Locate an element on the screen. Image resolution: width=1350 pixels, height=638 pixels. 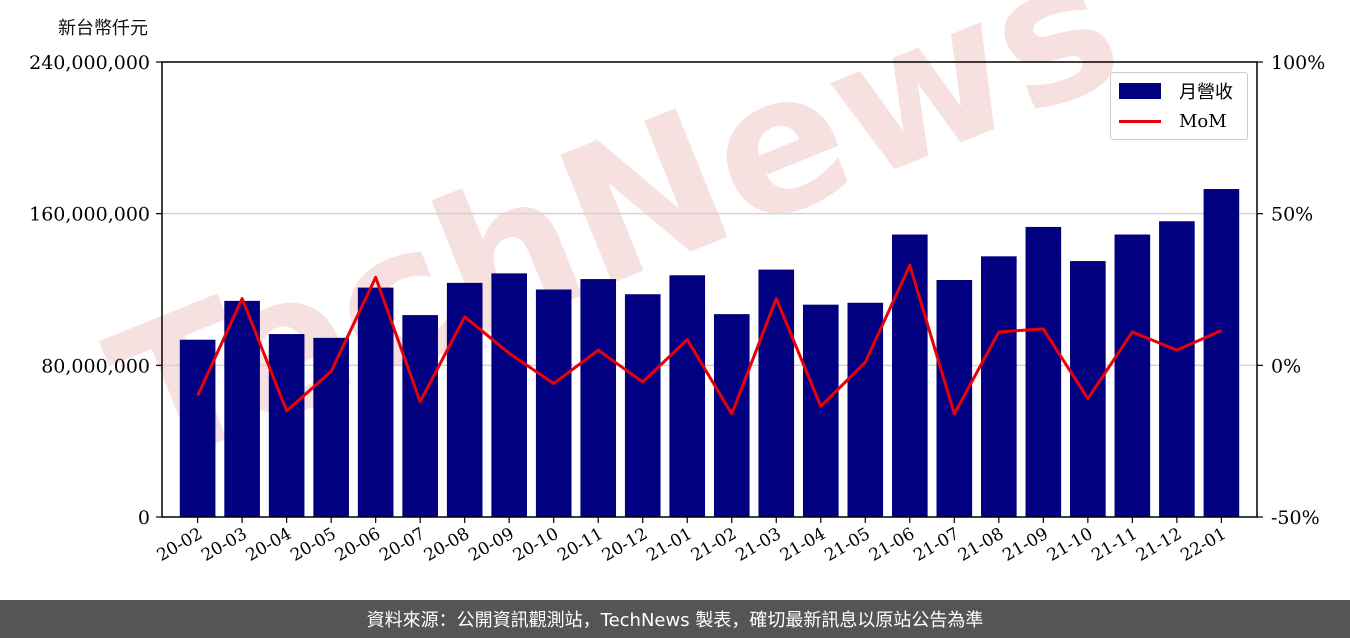
x-tick-label: 21-10 is located at coordinates (1070, 545).